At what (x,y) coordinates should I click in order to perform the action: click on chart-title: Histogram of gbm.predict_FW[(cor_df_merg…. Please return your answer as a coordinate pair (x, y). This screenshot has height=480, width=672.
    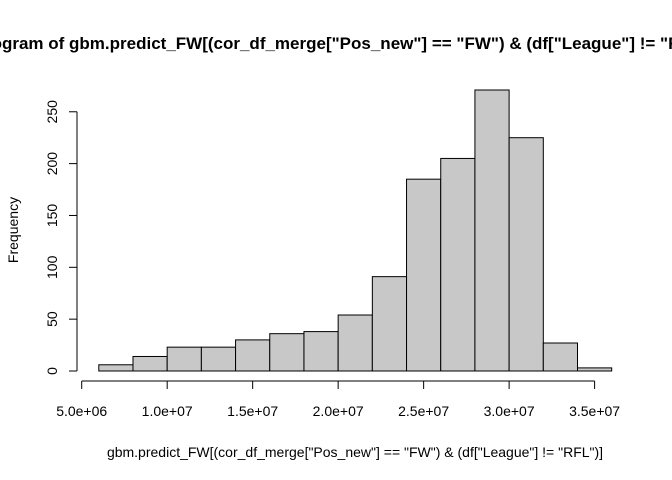
    Looking at the image, I should click on (336, 43).